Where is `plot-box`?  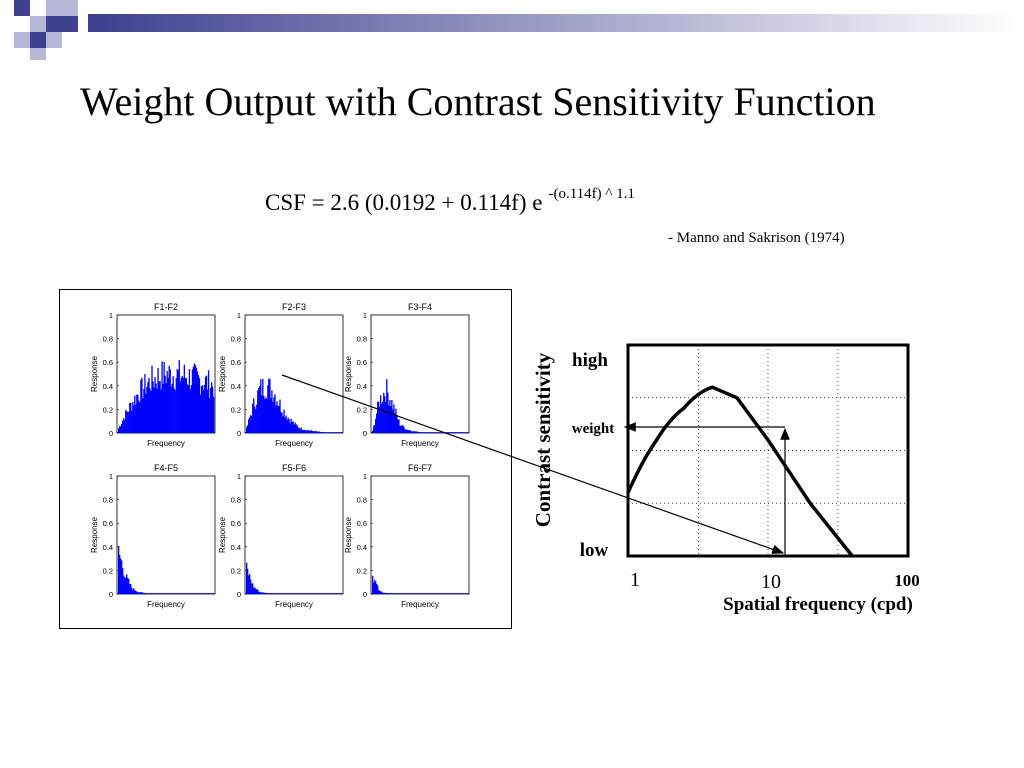
plot-box is located at coordinates (166, 535).